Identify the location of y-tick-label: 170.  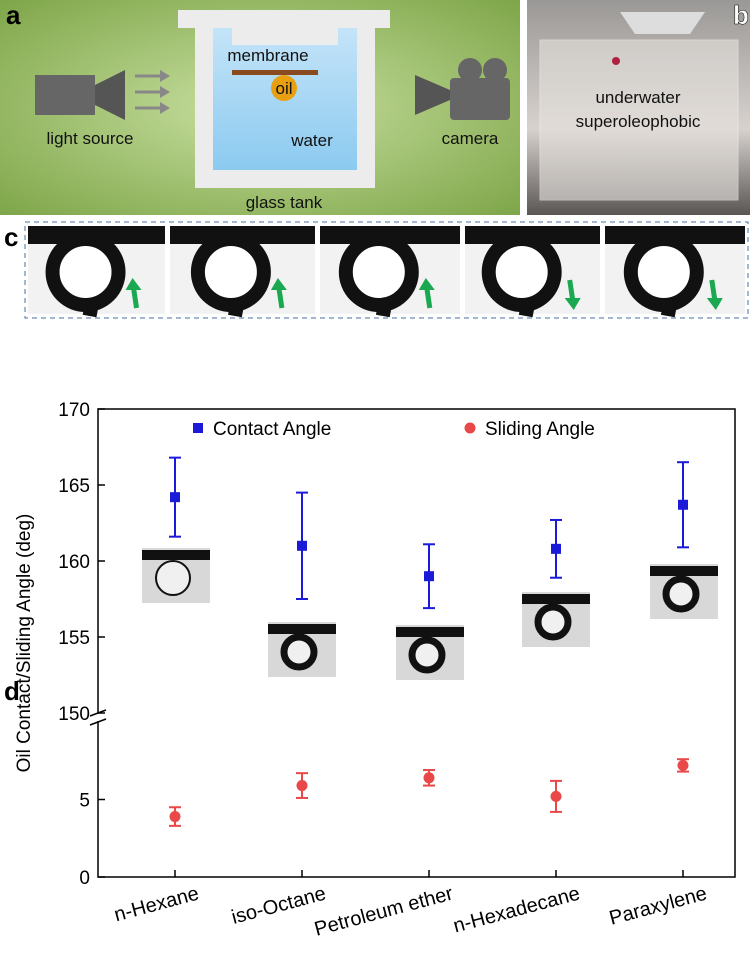
(74, 410).